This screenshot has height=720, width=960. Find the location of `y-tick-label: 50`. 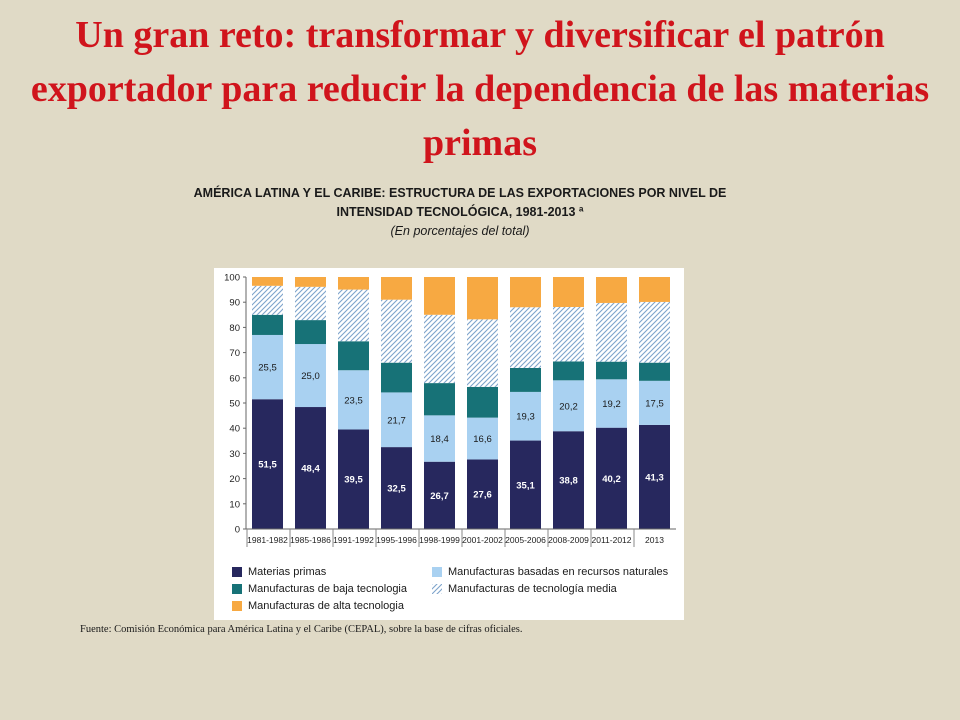

y-tick-label: 50 is located at coordinates (234, 404).